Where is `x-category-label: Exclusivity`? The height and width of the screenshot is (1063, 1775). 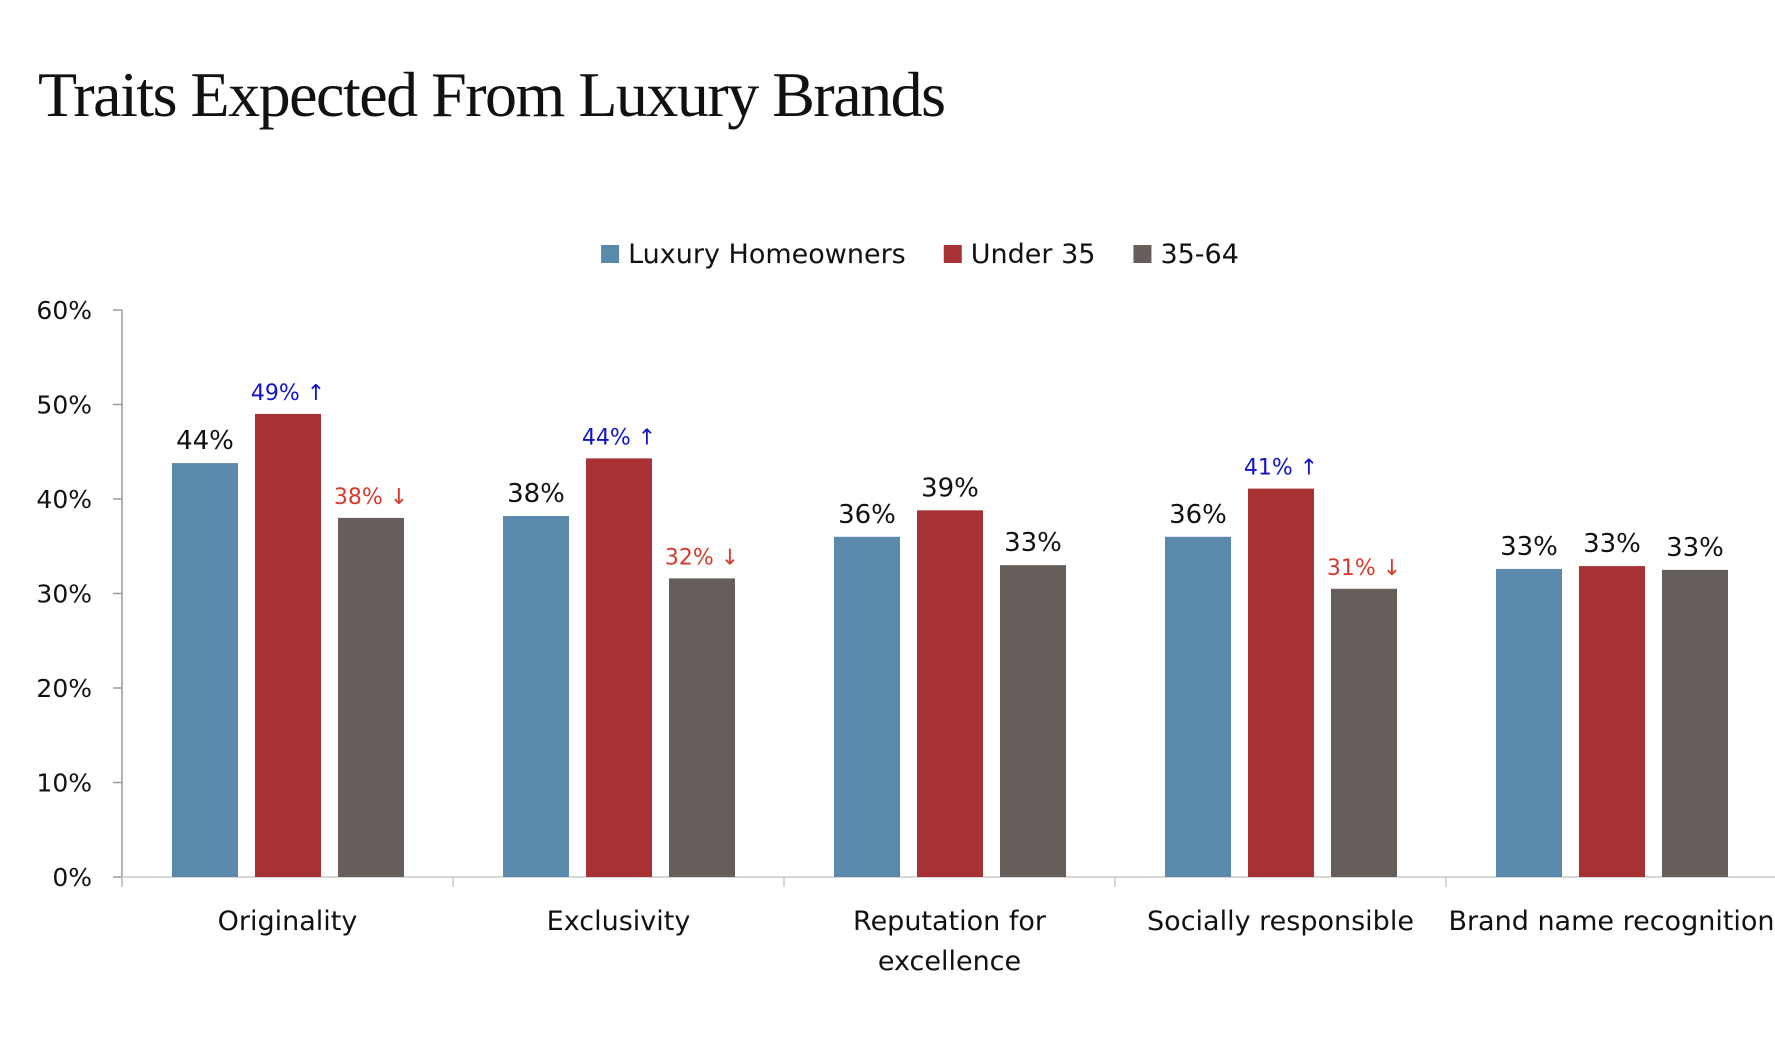 x-category-label: Exclusivity is located at coordinates (619, 921).